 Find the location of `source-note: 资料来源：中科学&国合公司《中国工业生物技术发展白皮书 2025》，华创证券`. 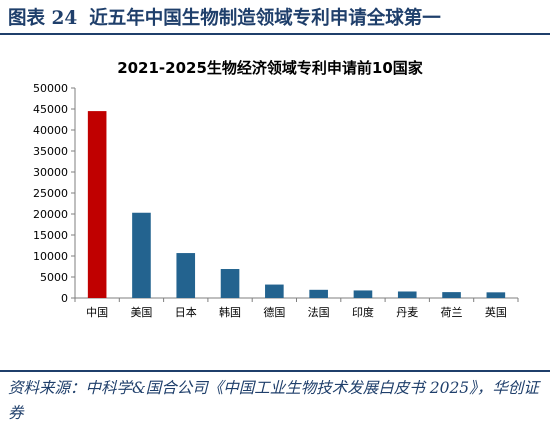

source-note: 资料来源：中科学&国合公司《中国工业生物技术发展白皮书 2025》，华创证券 is located at coordinates (273, 400).